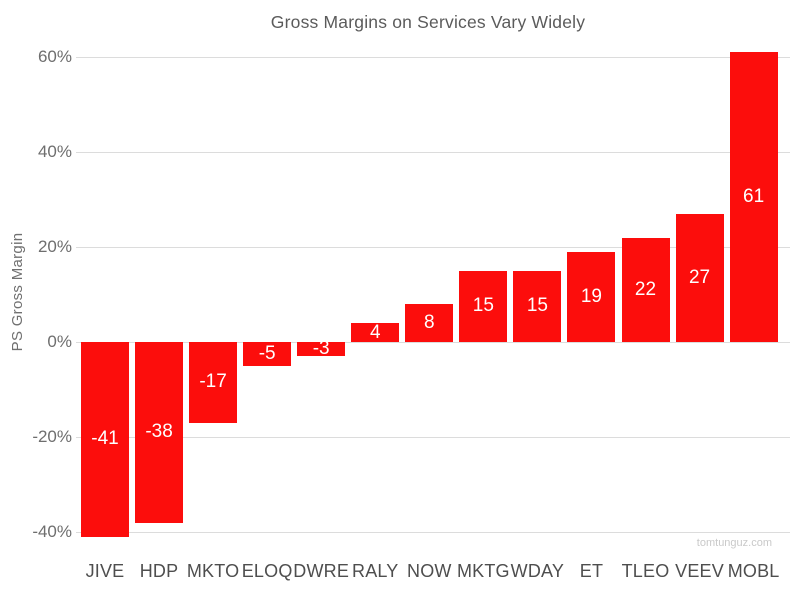  I want to click on bar-mobl, so click(753, 197).